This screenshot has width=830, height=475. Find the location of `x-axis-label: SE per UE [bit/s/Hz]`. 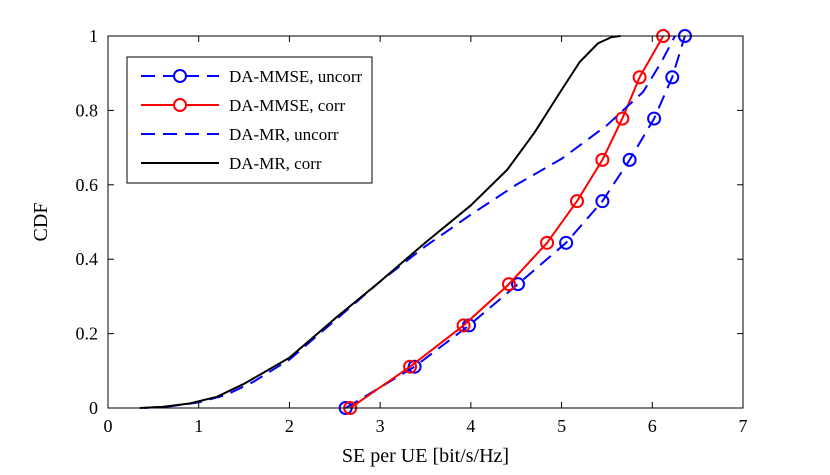

x-axis-label: SE per UE [bit/s/Hz] is located at coordinates (425, 456).